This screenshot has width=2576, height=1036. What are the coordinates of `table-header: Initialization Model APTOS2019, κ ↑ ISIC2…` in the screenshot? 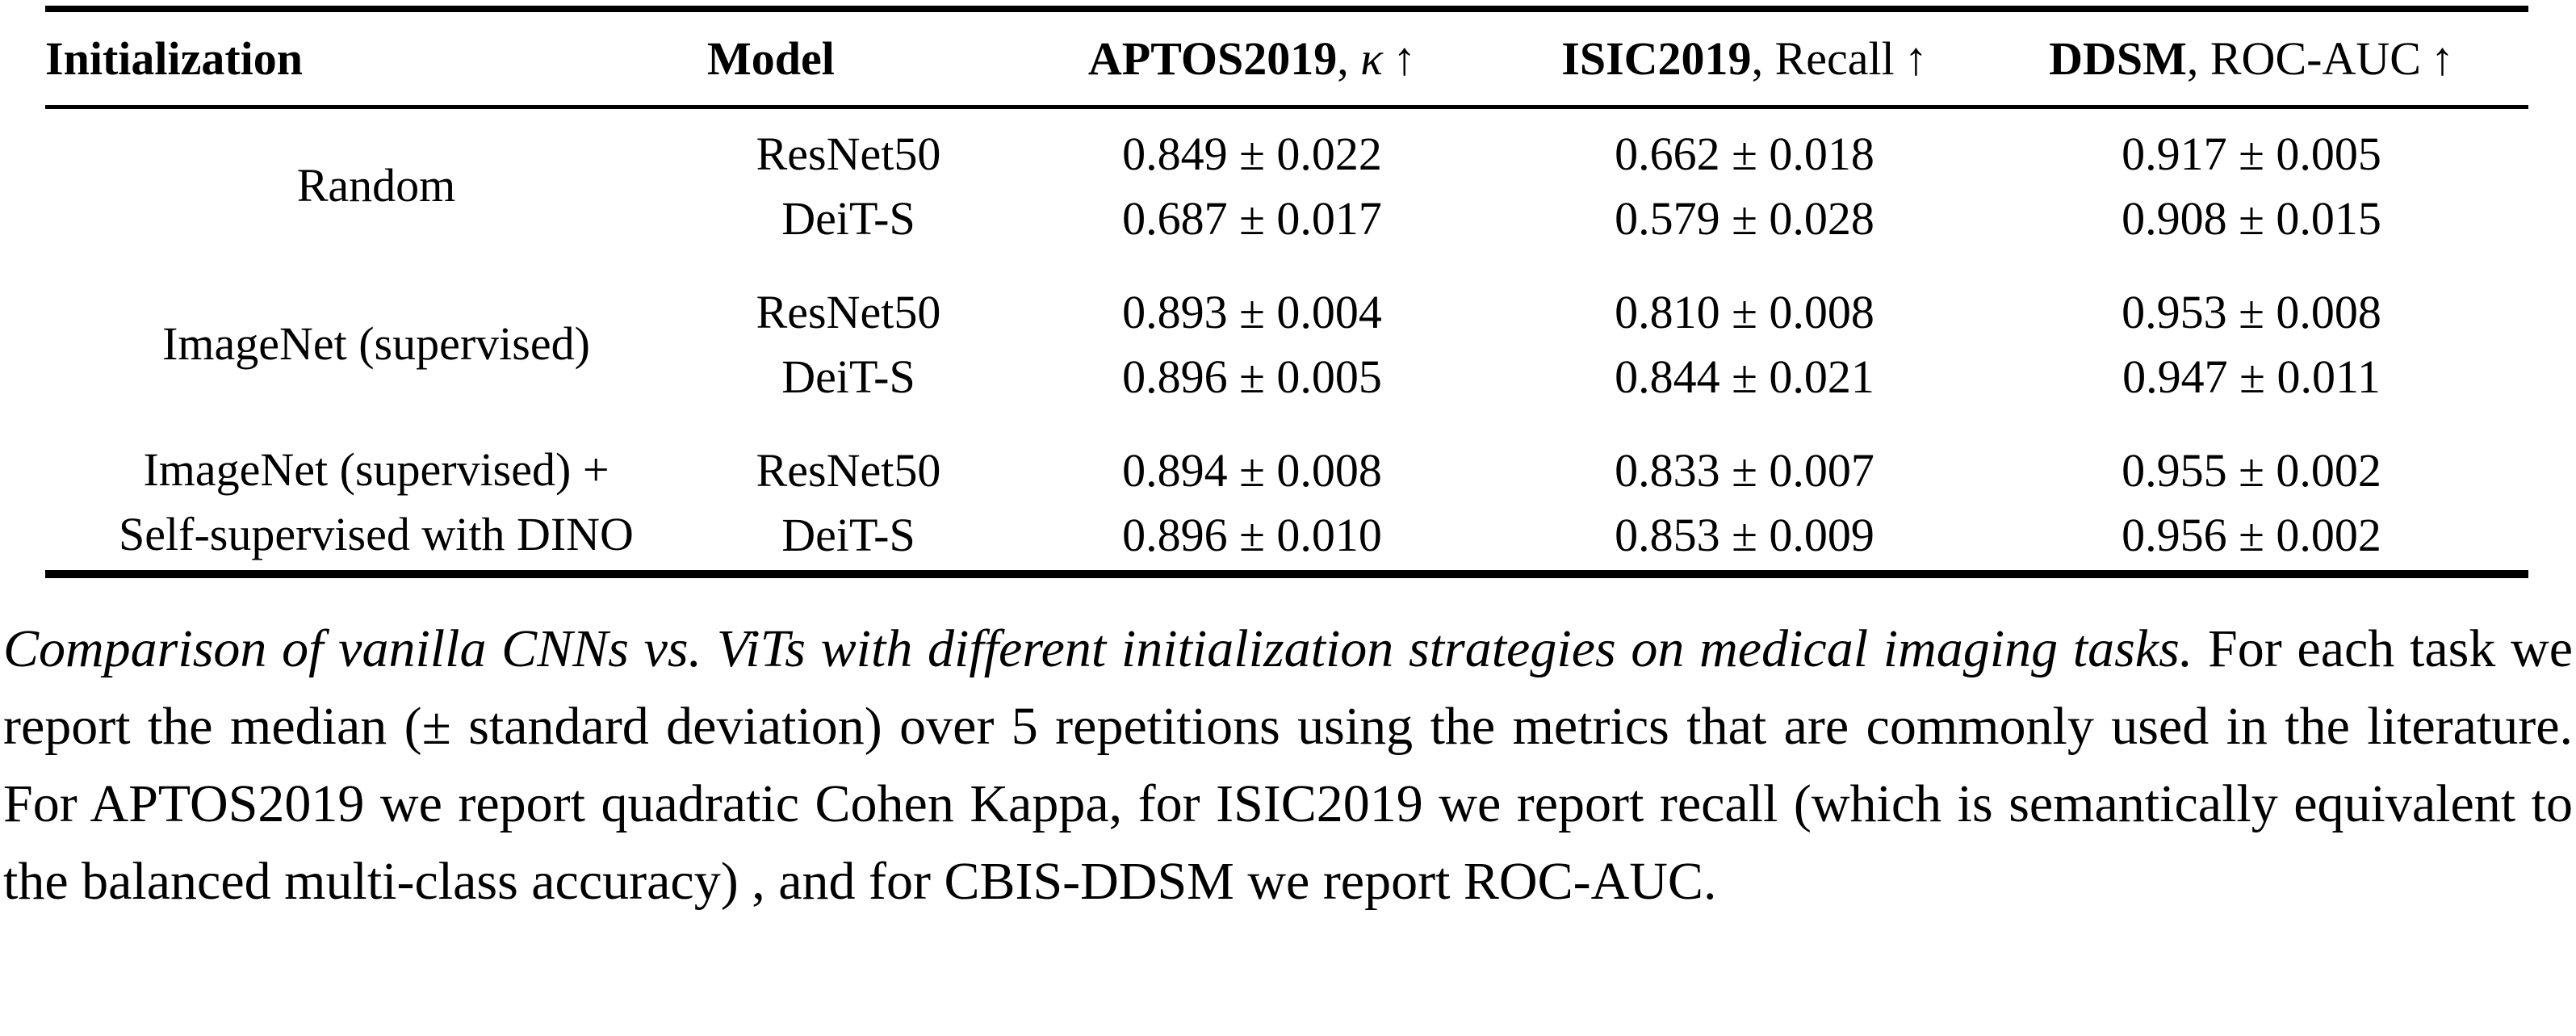 It's located at (1286, 59).